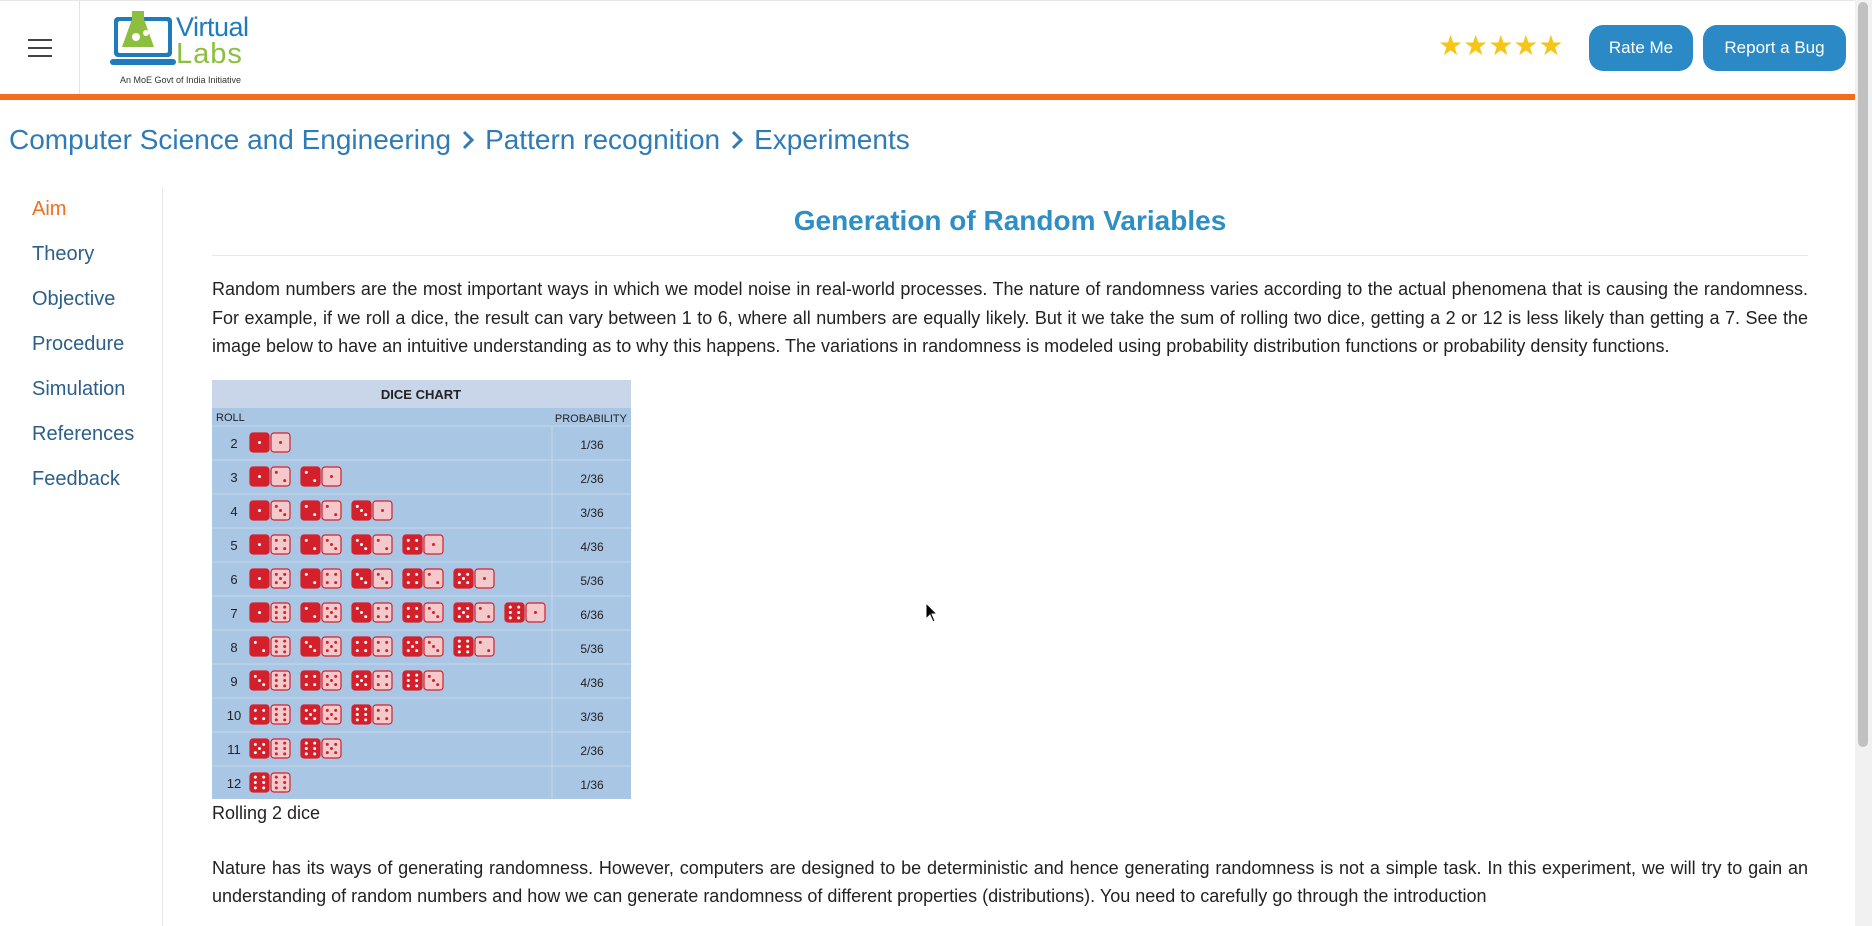 This screenshot has width=1872, height=926. I want to click on rate-me-button: Rate Me, so click(1641, 48).